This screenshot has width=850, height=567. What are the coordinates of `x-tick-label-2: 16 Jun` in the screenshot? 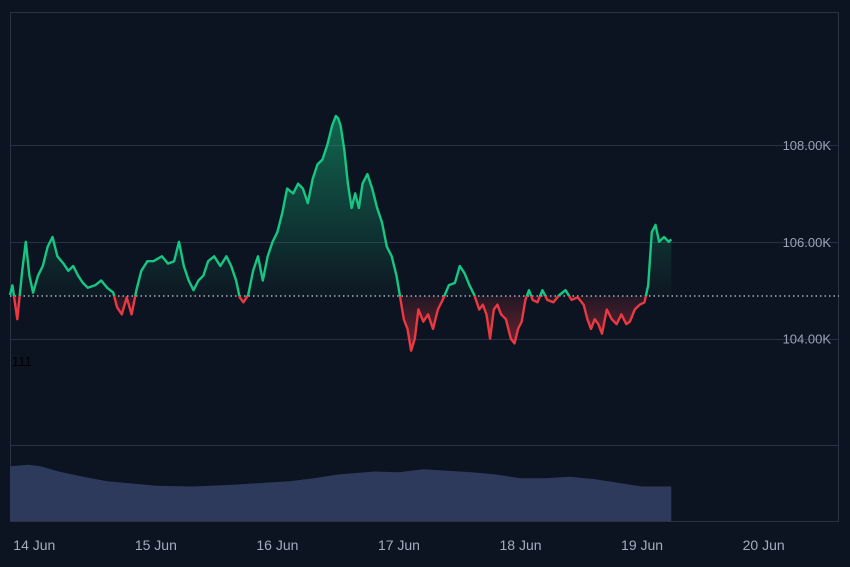 It's located at (277, 545).